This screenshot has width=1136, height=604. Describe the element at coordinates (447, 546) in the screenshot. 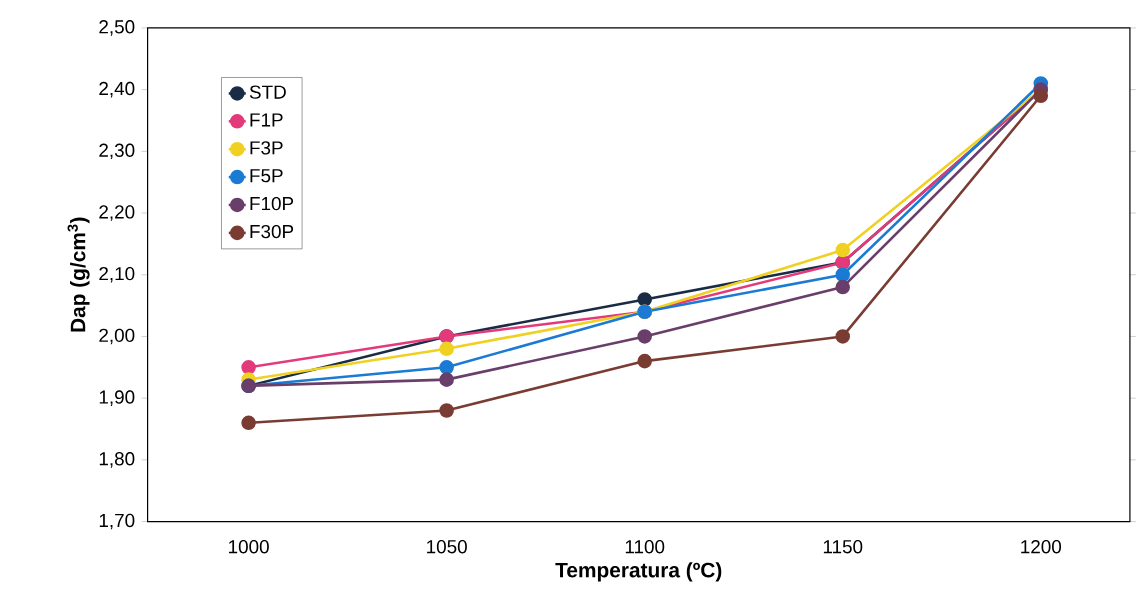

I see `x-tick-label: 1050` at that location.